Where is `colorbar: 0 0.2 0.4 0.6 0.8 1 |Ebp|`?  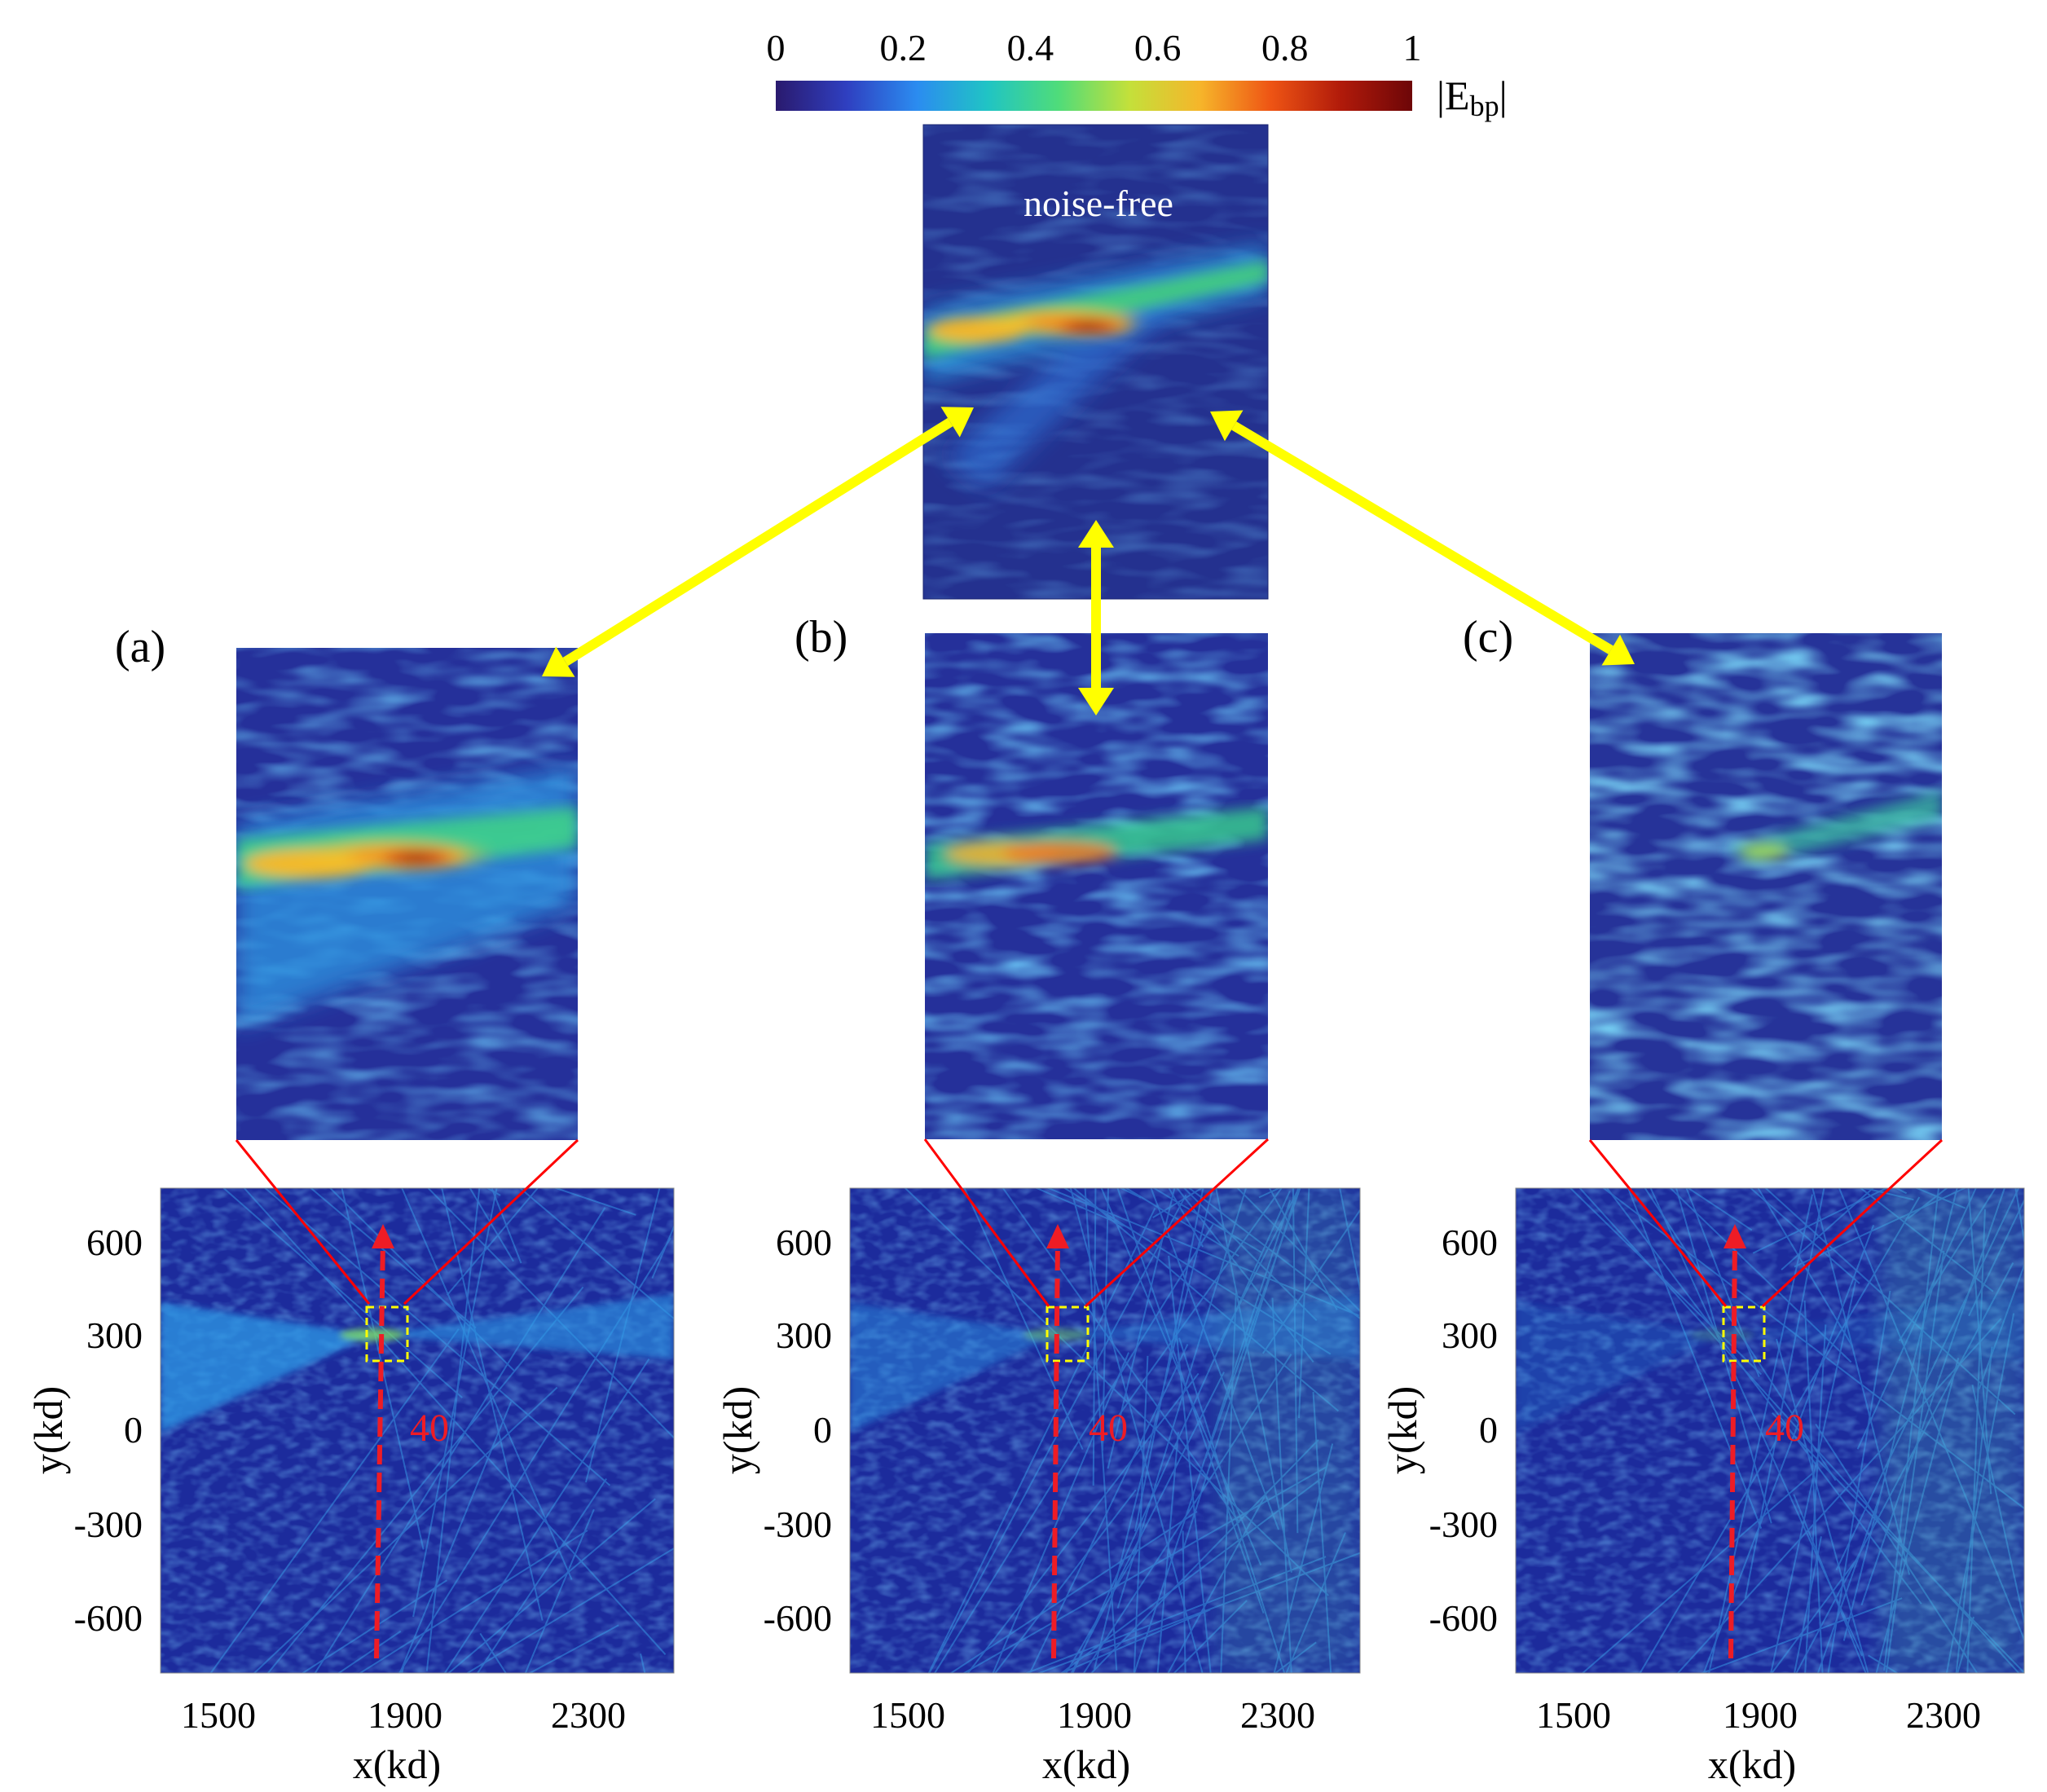
colorbar: 0 0.2 0.4 0.6 0.8 1 |Ebp| is located at coordinates (1137, 74).